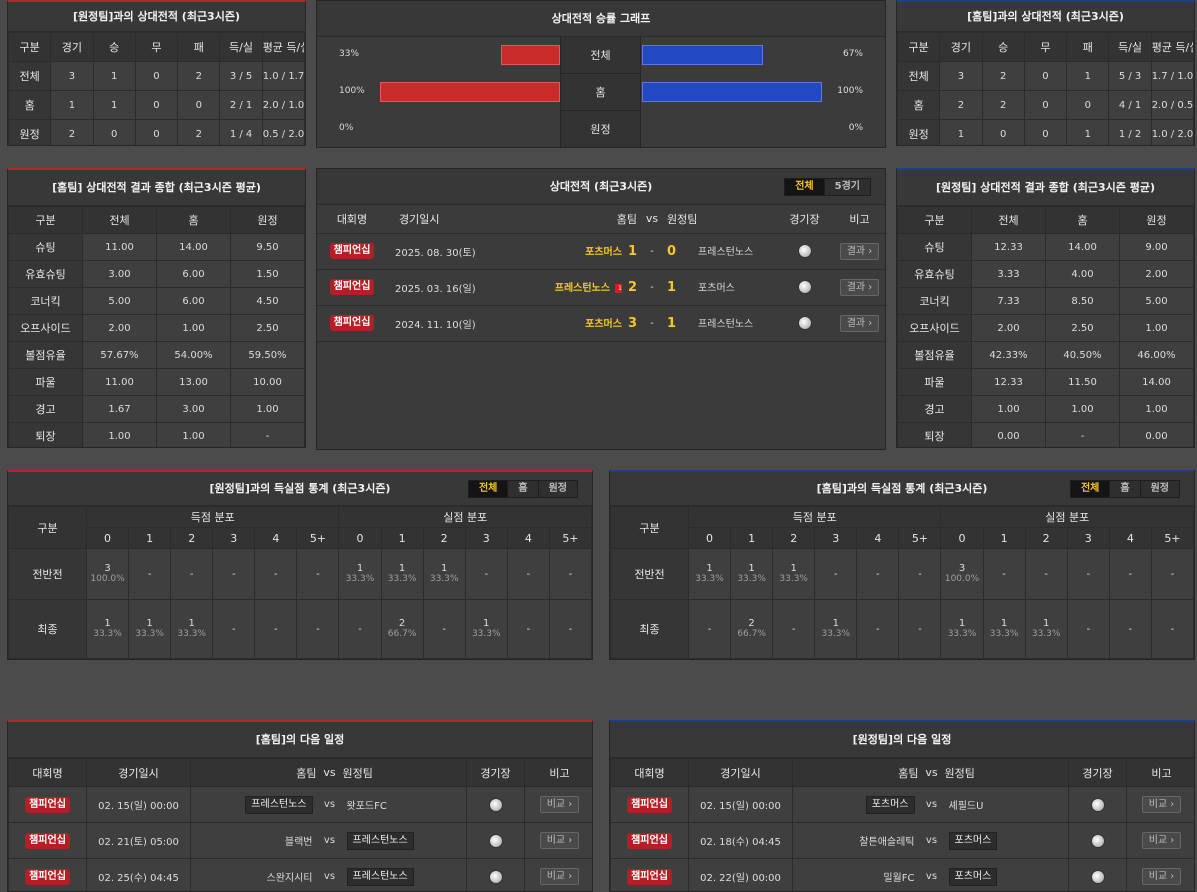  Describe the element at coordinates (300, 804) in the screenshot. I see `schedule-row: 챔피언십 02. 15(일) 00:00 프레스턴노스 vs 왓포드FC 비교 ›` at that location.